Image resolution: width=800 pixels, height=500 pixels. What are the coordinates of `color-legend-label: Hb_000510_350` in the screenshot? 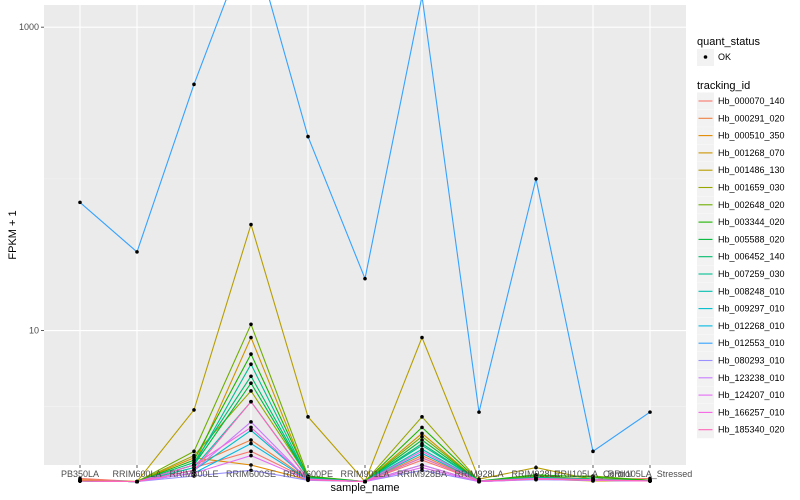 It's located at (751, 136).